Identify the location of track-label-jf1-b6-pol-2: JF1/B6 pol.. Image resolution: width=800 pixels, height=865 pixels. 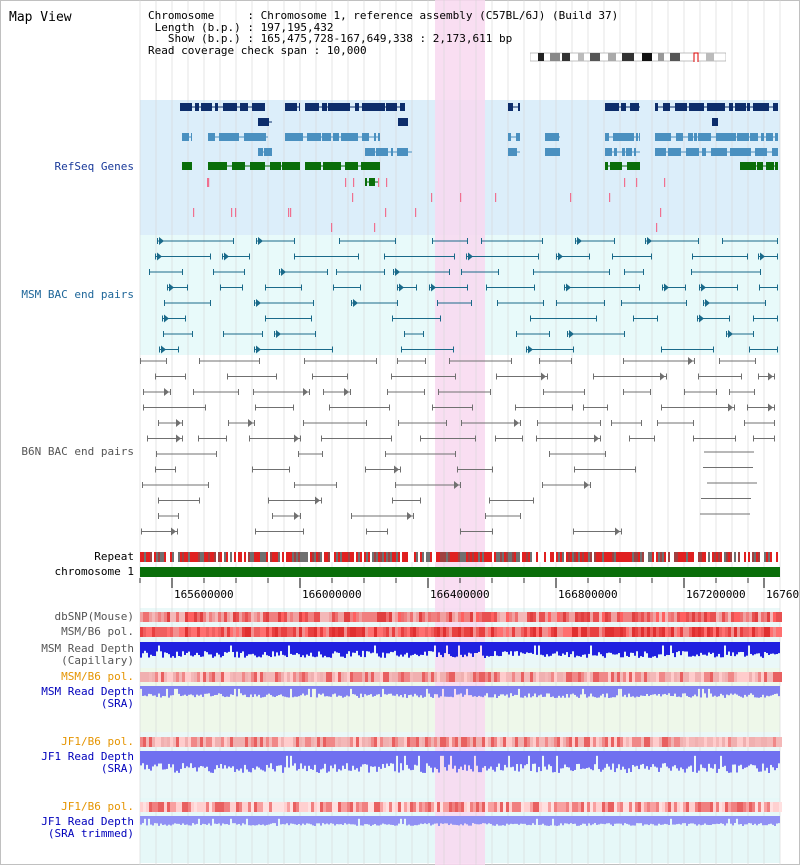
(97, 806).